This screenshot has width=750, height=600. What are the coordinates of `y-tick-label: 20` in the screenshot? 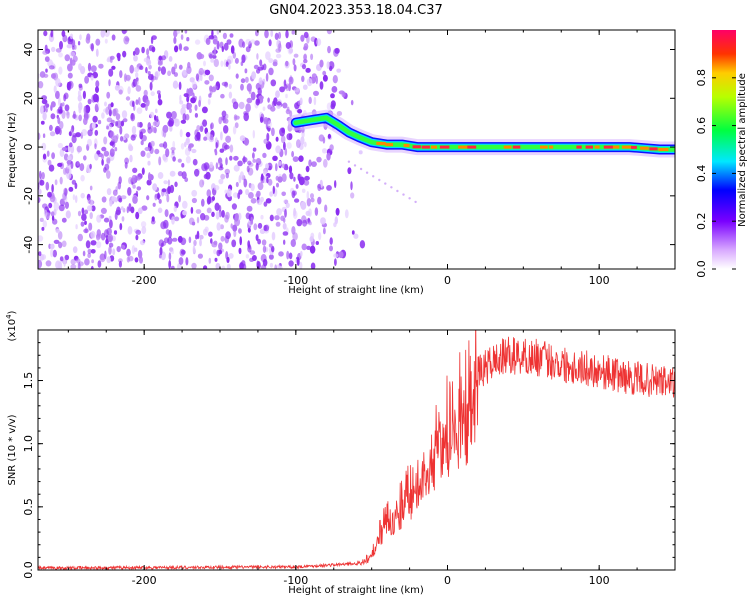 It's located at (28, 98).